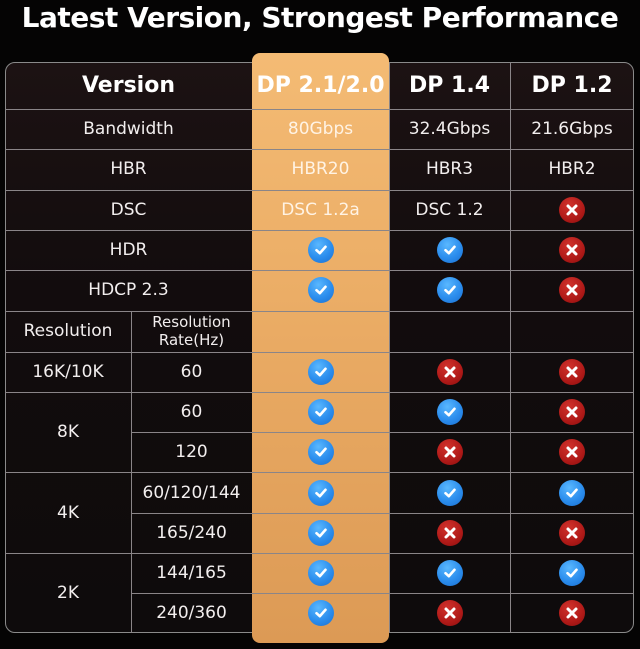 The image size is (640, 649). Describe the element at coordinates (191, 613) in the screenshot. I see `refresh-rate: 240/360` at that location.